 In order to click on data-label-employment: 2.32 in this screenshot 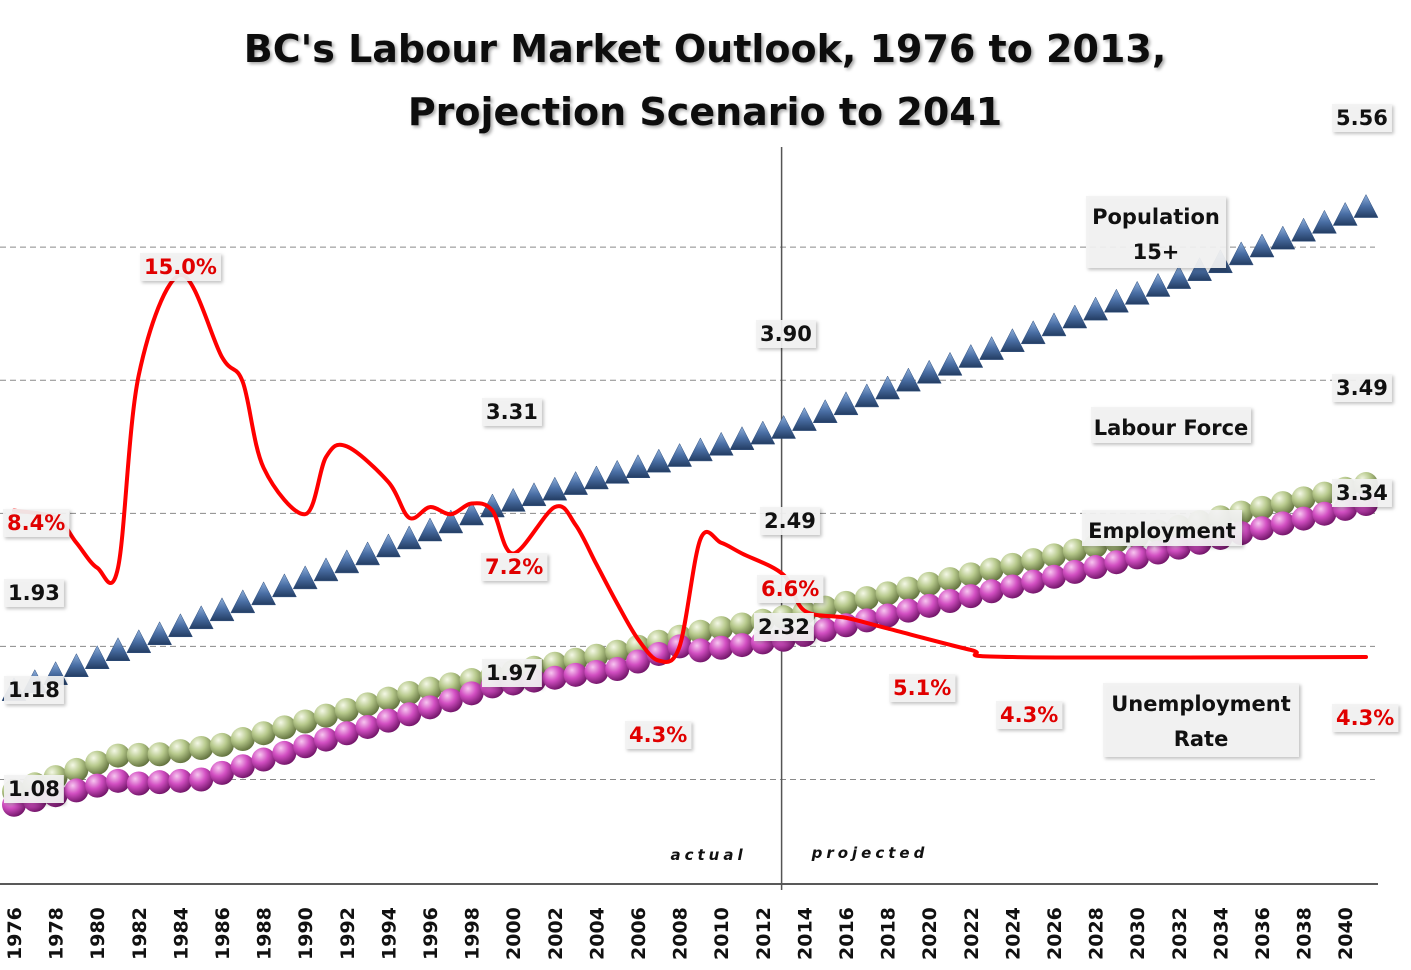, I will do `click(784, 627)`.